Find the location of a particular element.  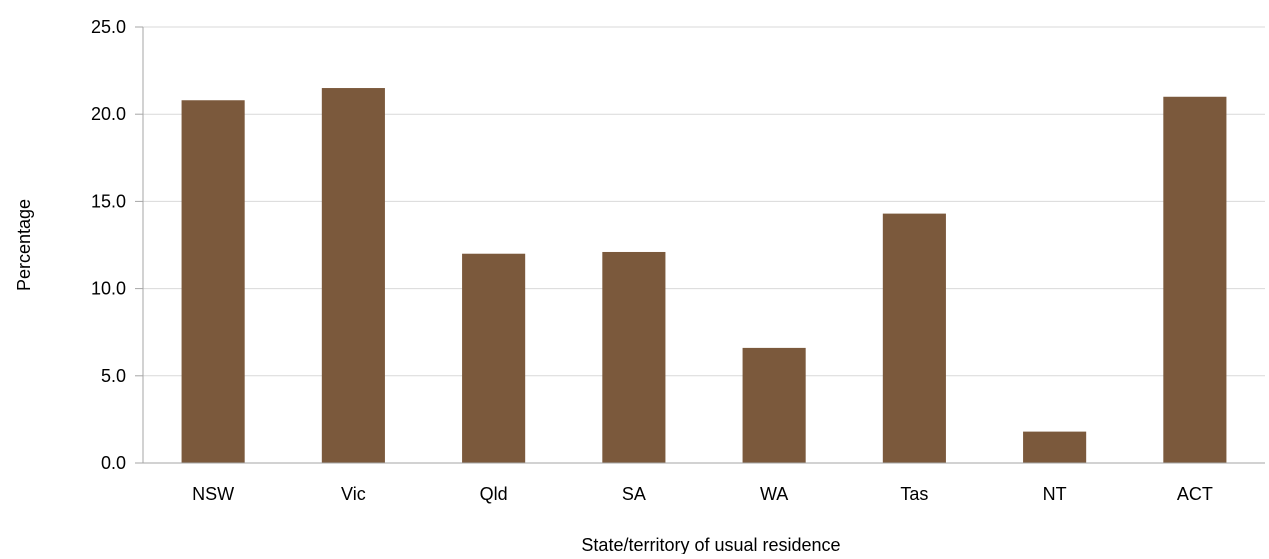

y-tick-label: 20.0 is located at coordinates (108, 114).